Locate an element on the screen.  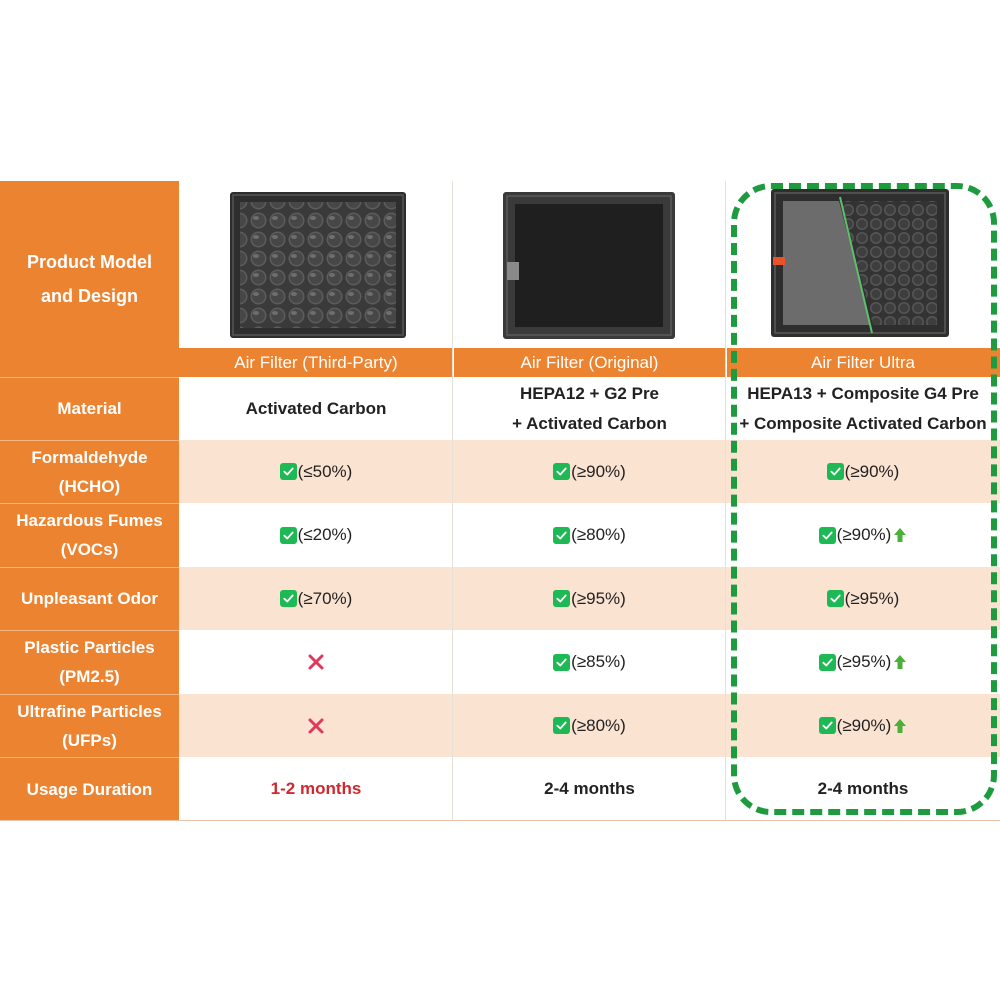
column-header-original: Air Filter (Original) is located at coordinates (589, 362).